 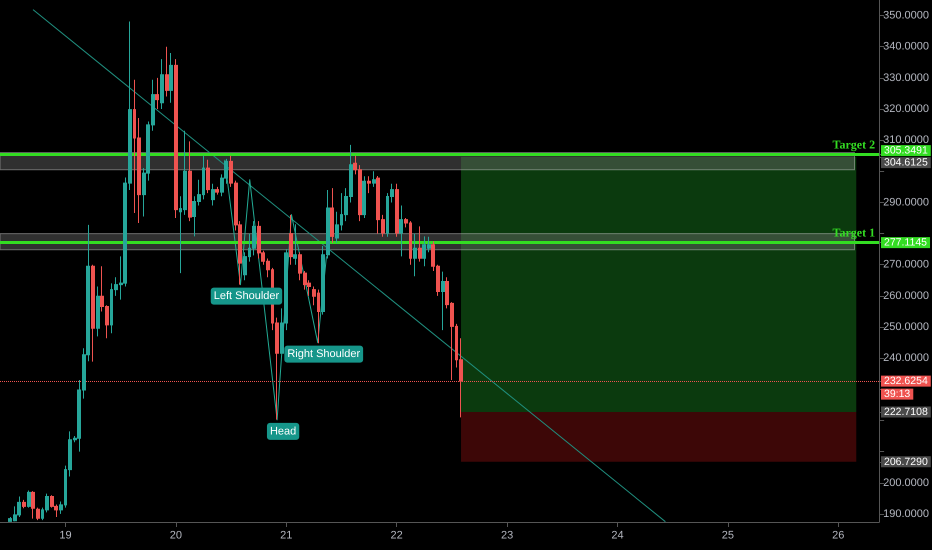 I want to click on text: 39:13, so click(x=897, y=394).